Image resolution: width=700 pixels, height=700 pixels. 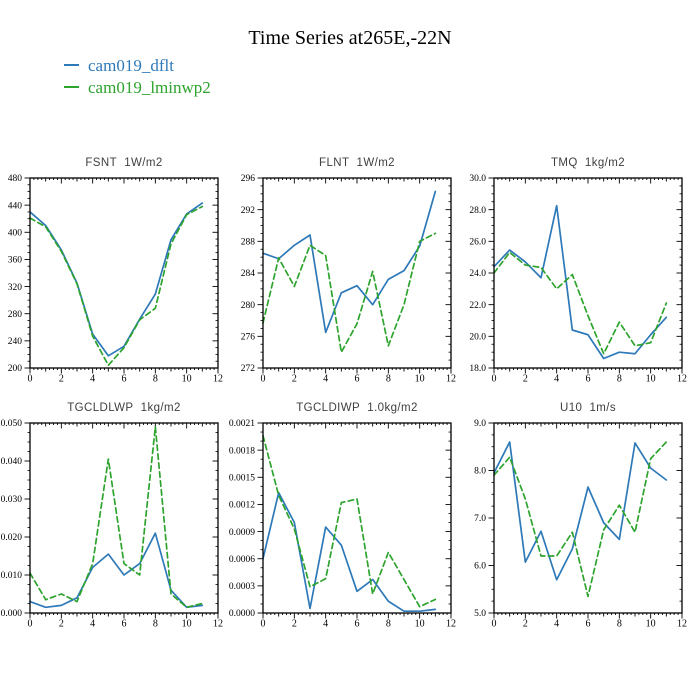 I want to click on y-tick-label: 240, so click(x=15, y=342).